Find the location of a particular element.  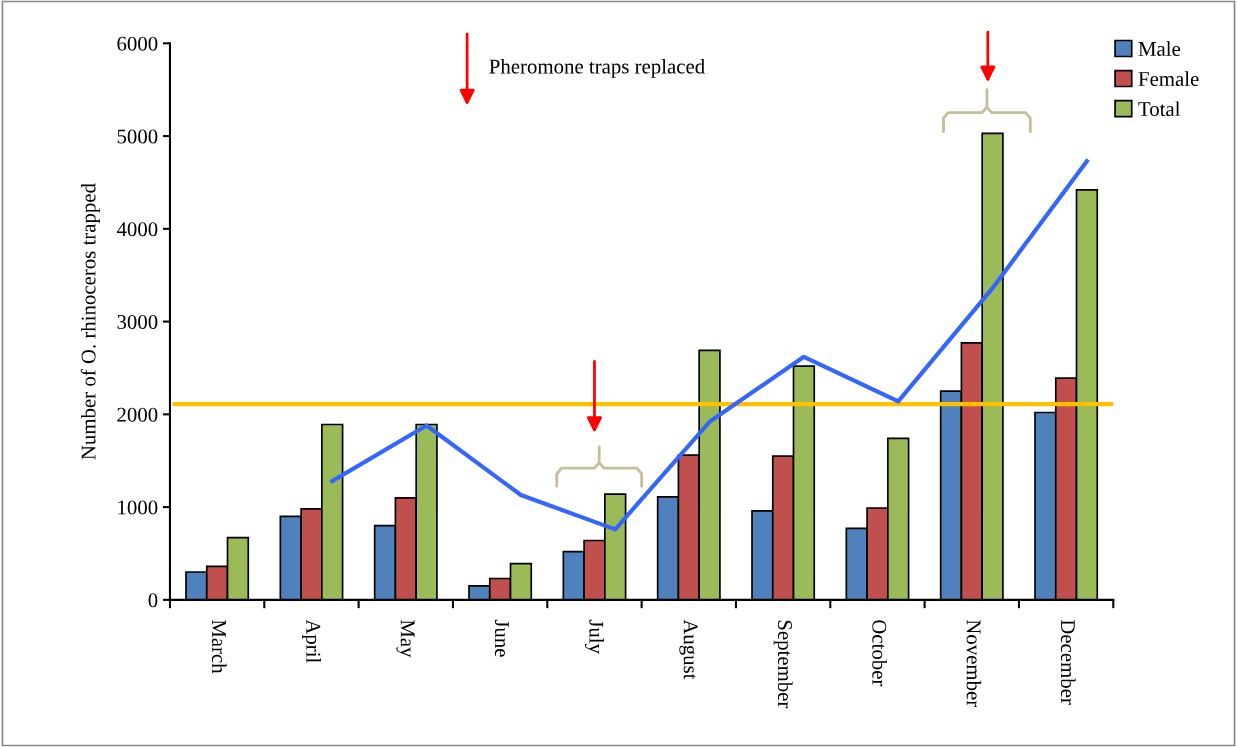

x-tick-label: August is located at coordinates (688, 649).